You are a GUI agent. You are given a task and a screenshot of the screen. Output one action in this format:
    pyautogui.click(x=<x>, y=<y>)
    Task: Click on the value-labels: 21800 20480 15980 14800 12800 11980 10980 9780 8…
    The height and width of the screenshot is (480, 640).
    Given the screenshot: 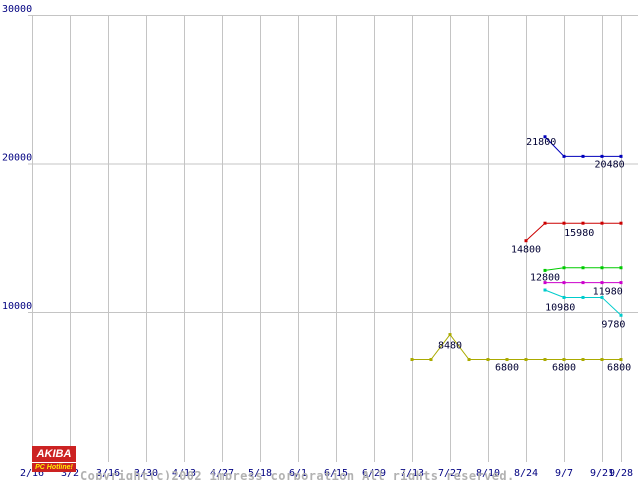 What is the action you would take?
    pyautogui.click(x=534, y=255)
    